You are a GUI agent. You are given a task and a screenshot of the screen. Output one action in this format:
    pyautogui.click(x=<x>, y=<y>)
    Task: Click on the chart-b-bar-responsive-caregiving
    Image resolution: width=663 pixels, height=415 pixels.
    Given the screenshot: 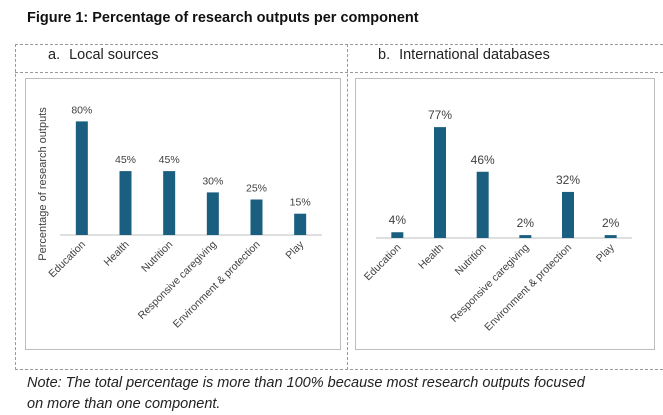 What is the action you would take?
    pyautogui.click(x=525, y=236)
    